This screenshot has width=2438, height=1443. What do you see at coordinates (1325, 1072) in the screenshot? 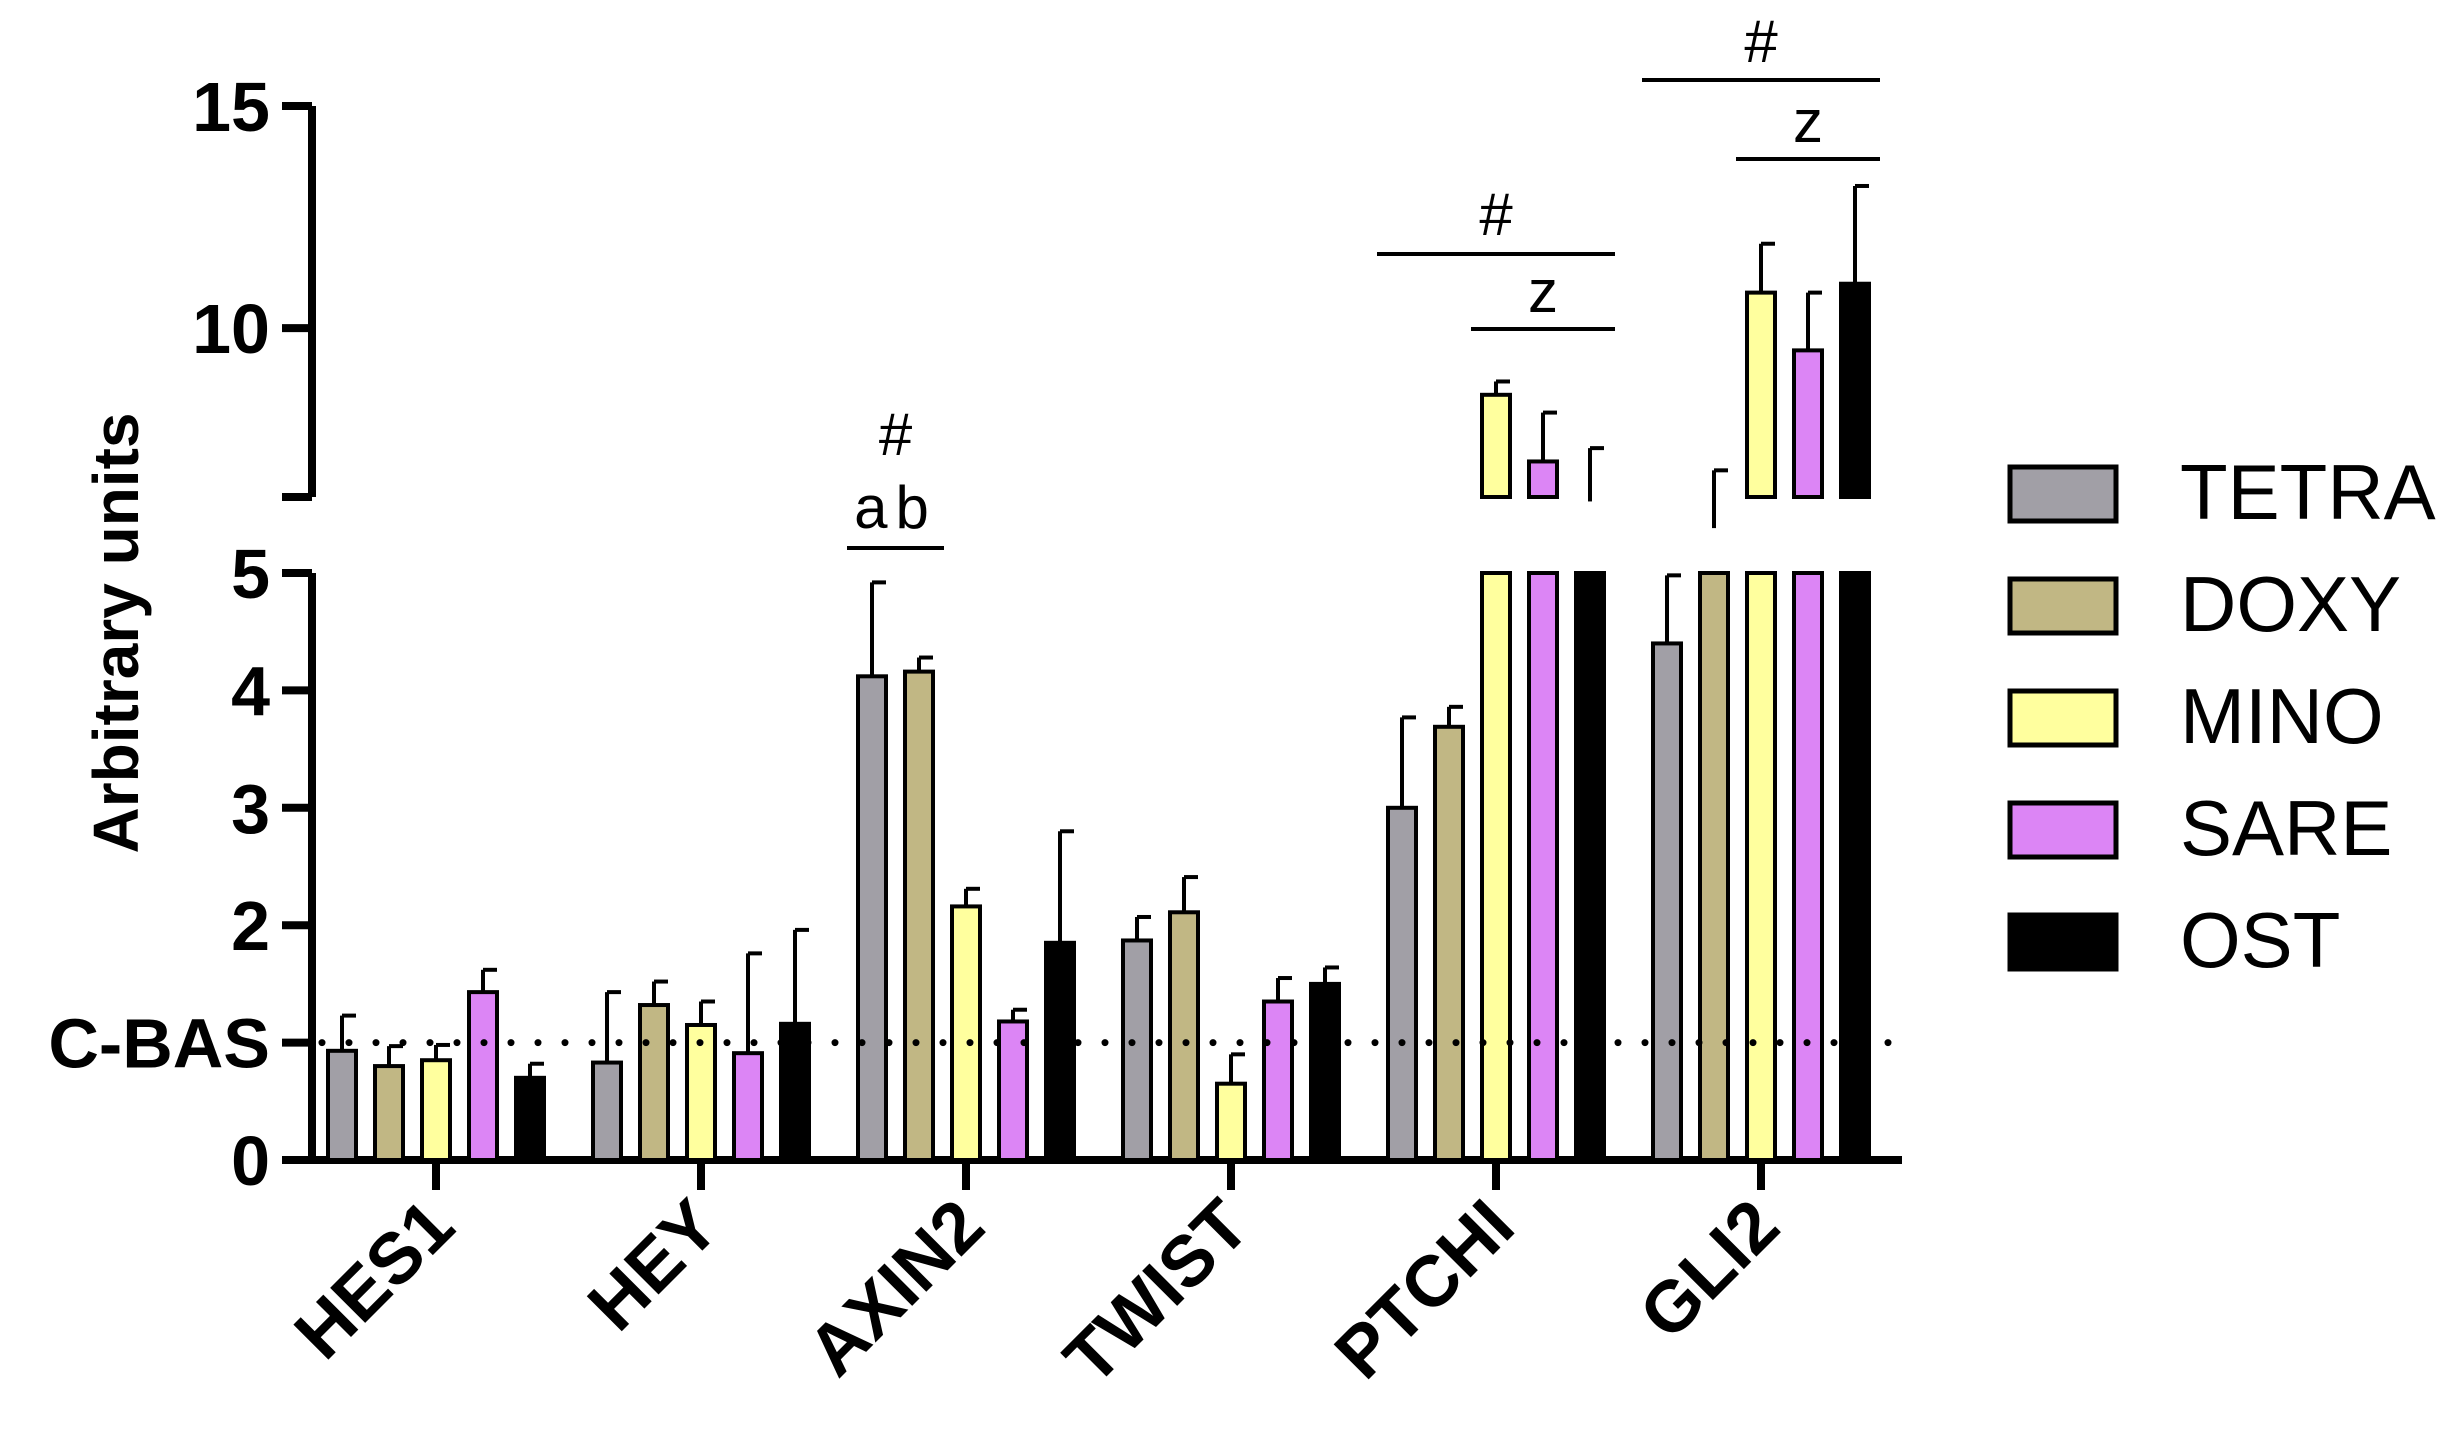
I see `bar-twist-ost` at bounding box center [1325, 1072].